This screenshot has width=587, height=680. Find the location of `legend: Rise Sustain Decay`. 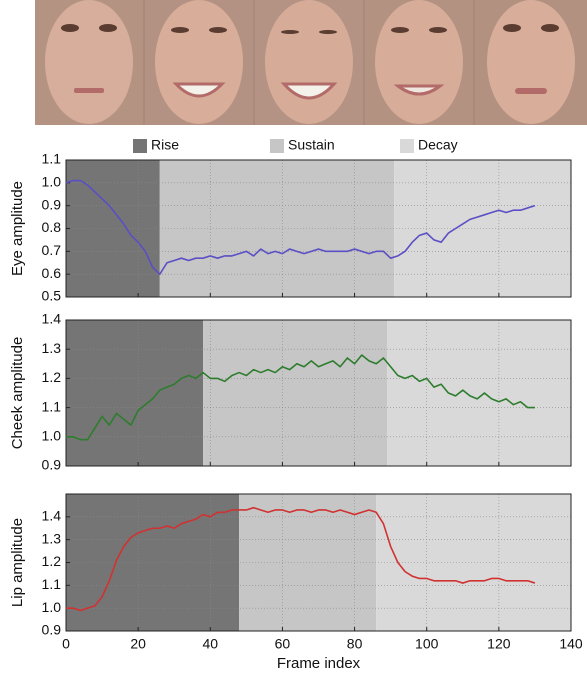

legend: Rise Sustain Decay is located at coordinates (295, 145).